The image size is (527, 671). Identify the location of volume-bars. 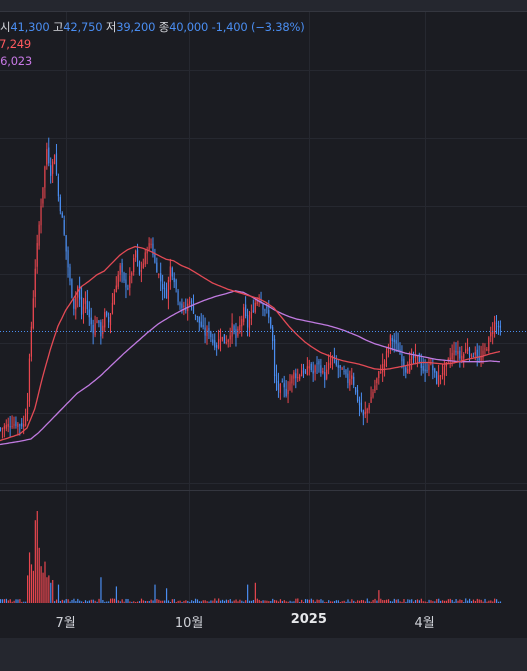
(251, 557).